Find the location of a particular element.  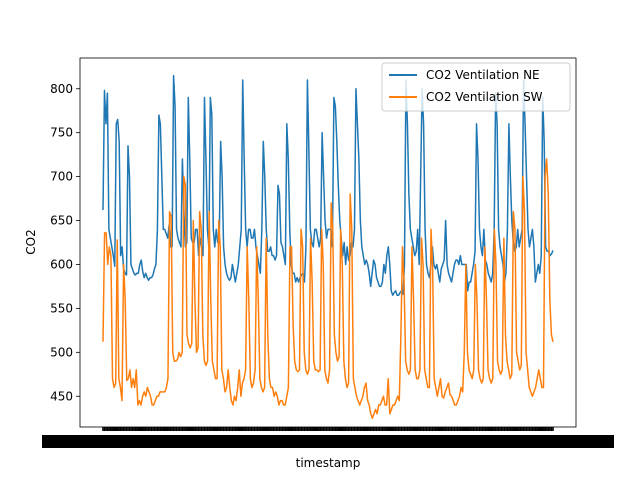

x-tick-labels-overlapping is located at coordinates (328, 441).